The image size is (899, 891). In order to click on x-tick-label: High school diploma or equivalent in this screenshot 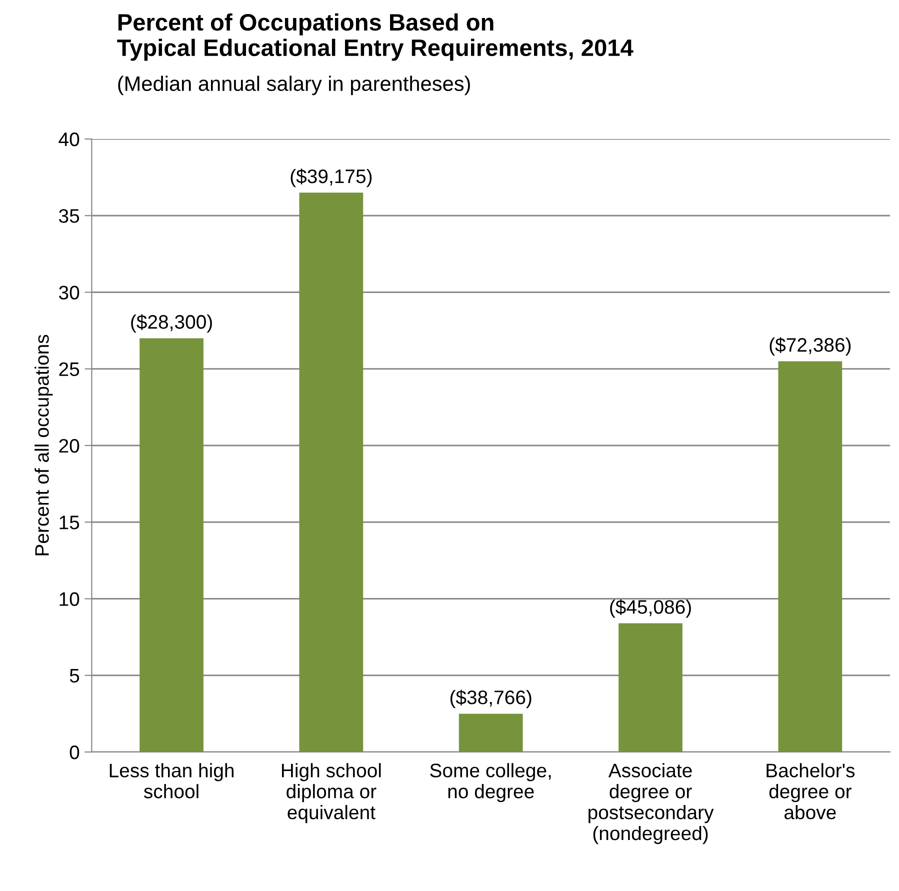, I will do `click(331, 793)`.